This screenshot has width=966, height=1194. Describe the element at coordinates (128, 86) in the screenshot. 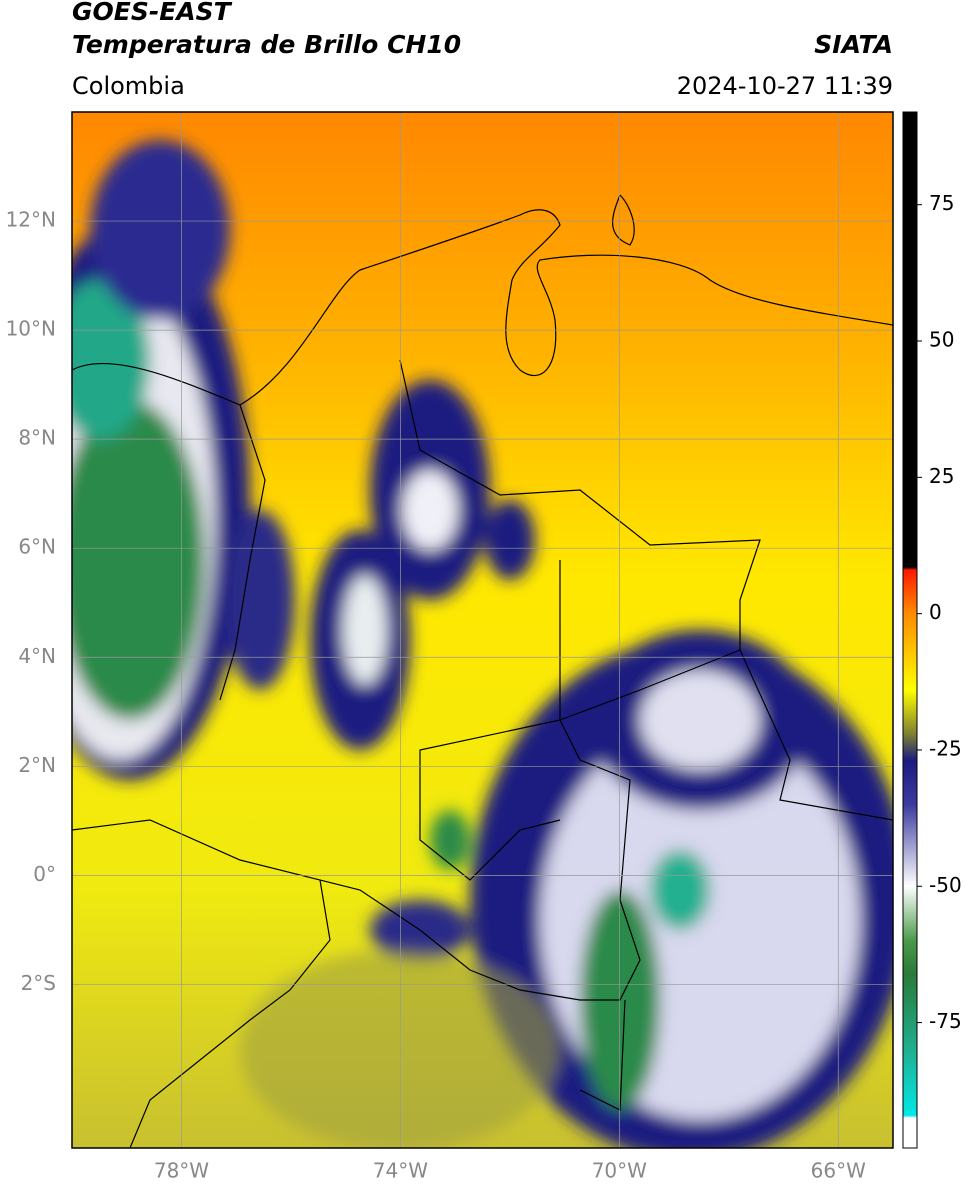

I see `region: Colombia` at that location.